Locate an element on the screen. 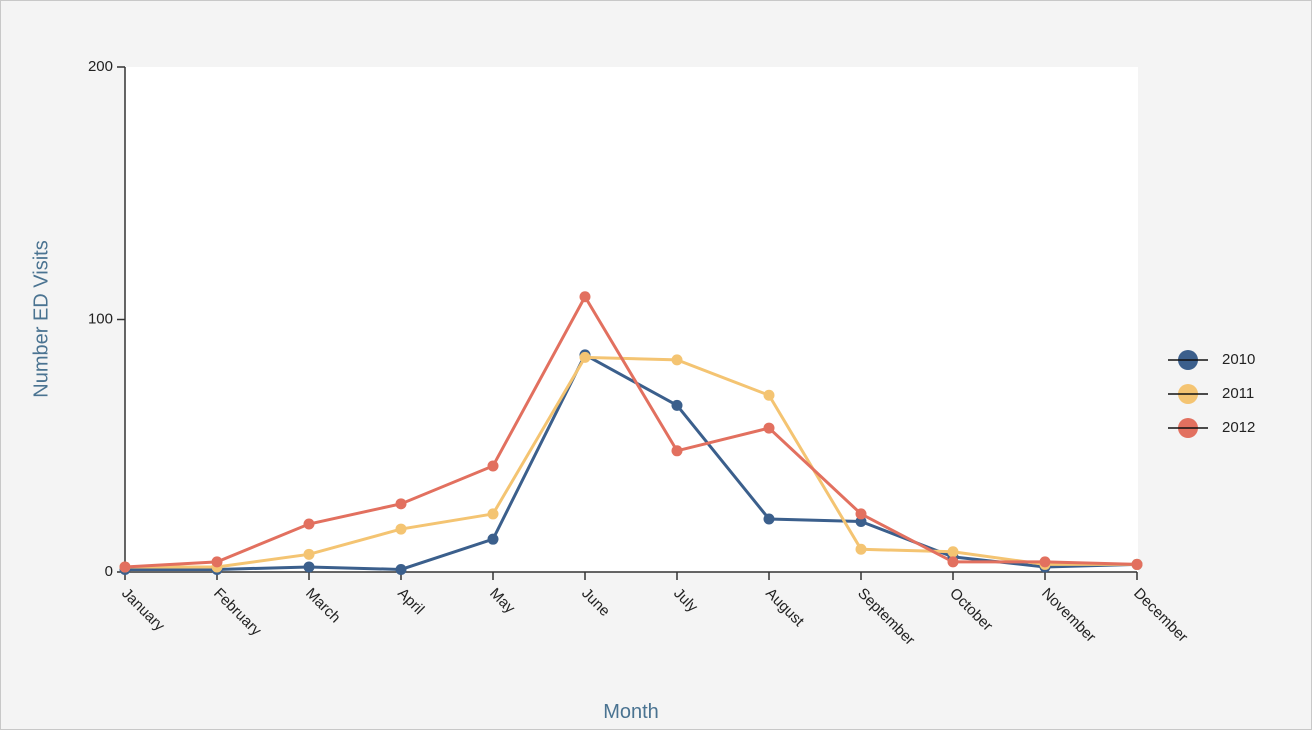 The height and width of the screenshot is (730, 1312). x-axis-title: Month is located at coordinates (631, 712).